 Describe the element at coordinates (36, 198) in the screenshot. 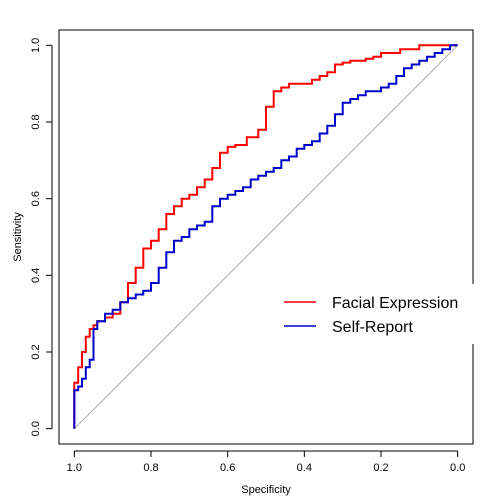

I see `y-tick-label: 0.6` at that location.